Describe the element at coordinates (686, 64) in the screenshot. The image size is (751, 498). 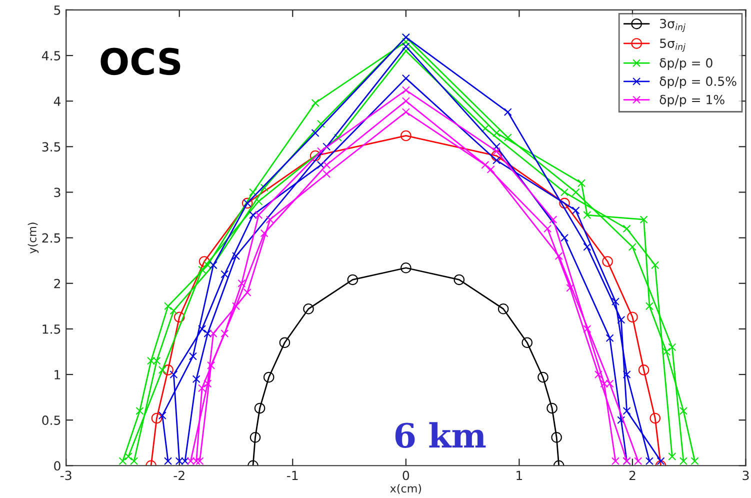
I see `legend-label: δp/p = 0` at that location.